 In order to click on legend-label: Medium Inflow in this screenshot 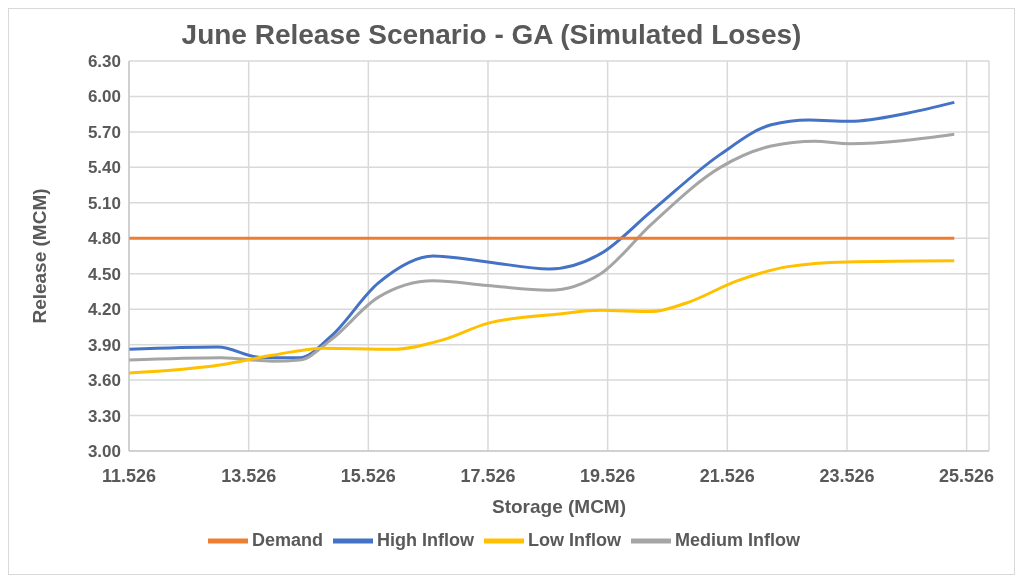, I will do `click(737, 539)`.